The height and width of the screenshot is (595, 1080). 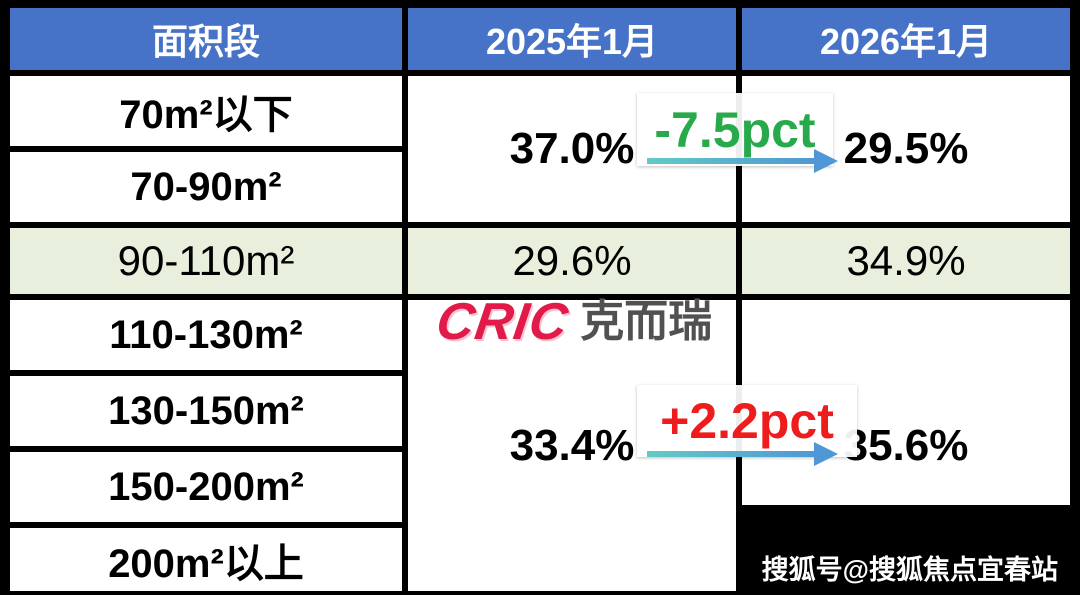 I want to click on value-cell-2026-90-110: 34.9%, so click(x=906, y=261).